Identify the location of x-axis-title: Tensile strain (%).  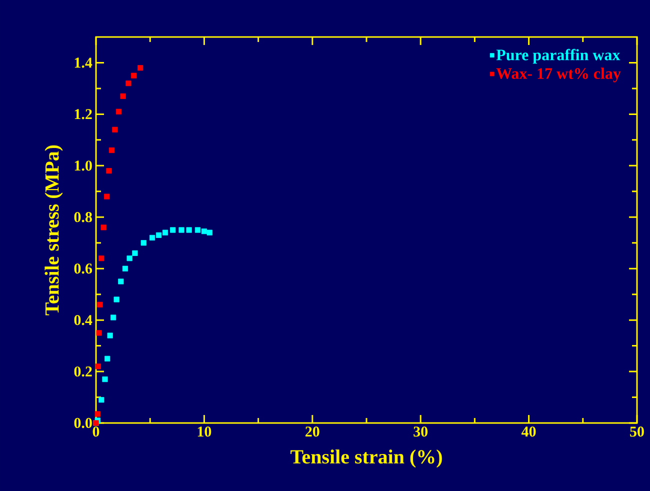
(366, 459).